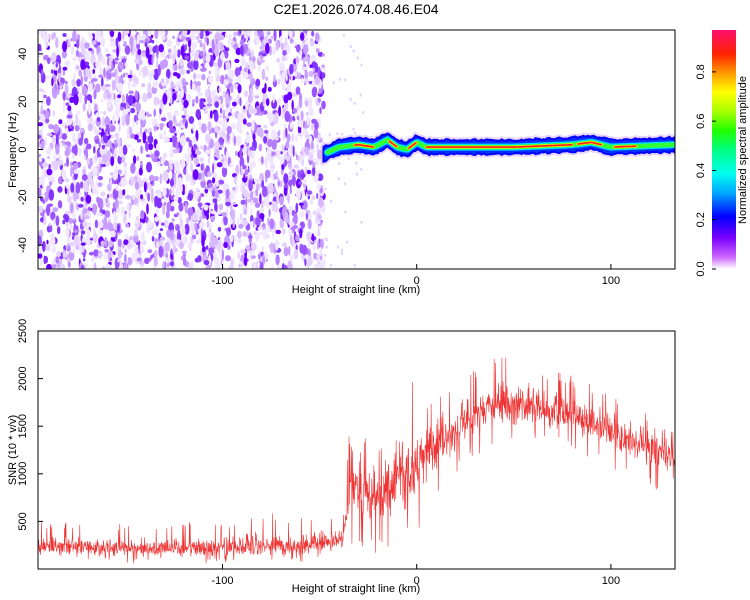 The image size is (750, 600). I want to click on colorbar-ticks: 0.0 0.2 0.4 0.6 0.8, so click(705, 170).